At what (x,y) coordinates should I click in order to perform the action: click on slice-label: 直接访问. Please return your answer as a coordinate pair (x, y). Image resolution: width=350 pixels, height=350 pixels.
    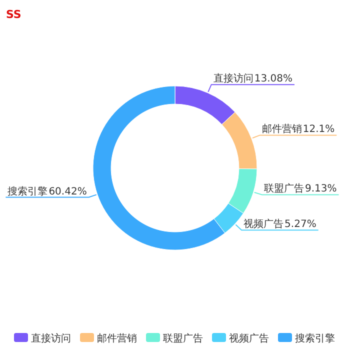
    Looking at the image, I should click on (233, 78).